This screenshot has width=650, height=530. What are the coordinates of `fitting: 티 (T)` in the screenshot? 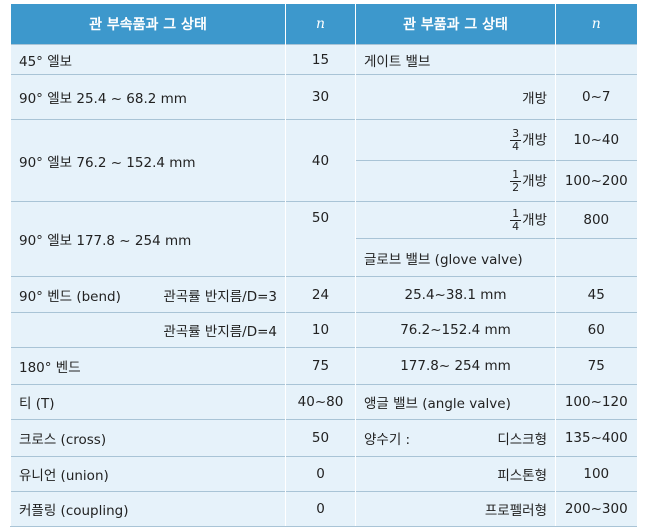 It's located at (148, 402).